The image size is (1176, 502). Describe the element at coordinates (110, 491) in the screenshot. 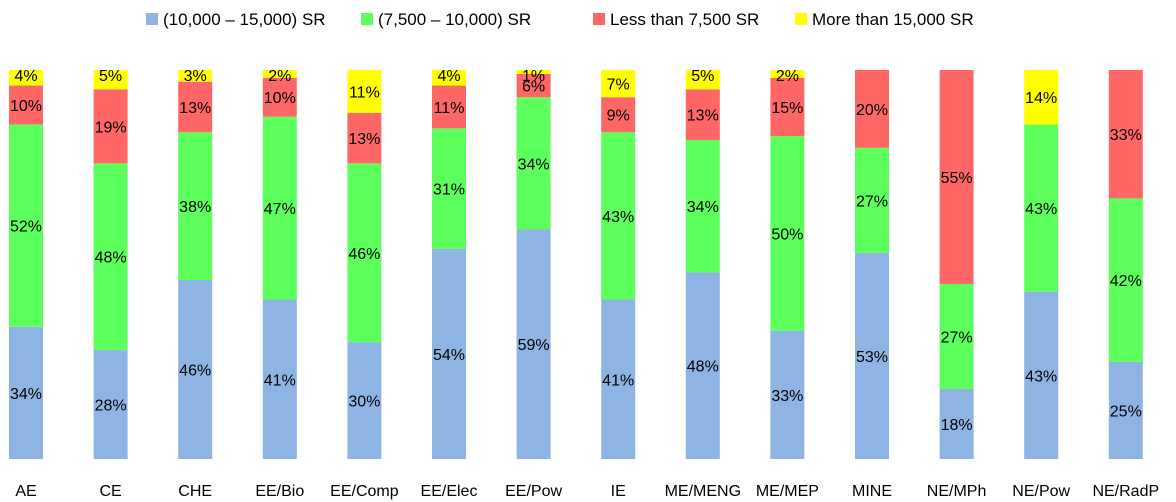

I see `x-tick-label: CE` at that location.